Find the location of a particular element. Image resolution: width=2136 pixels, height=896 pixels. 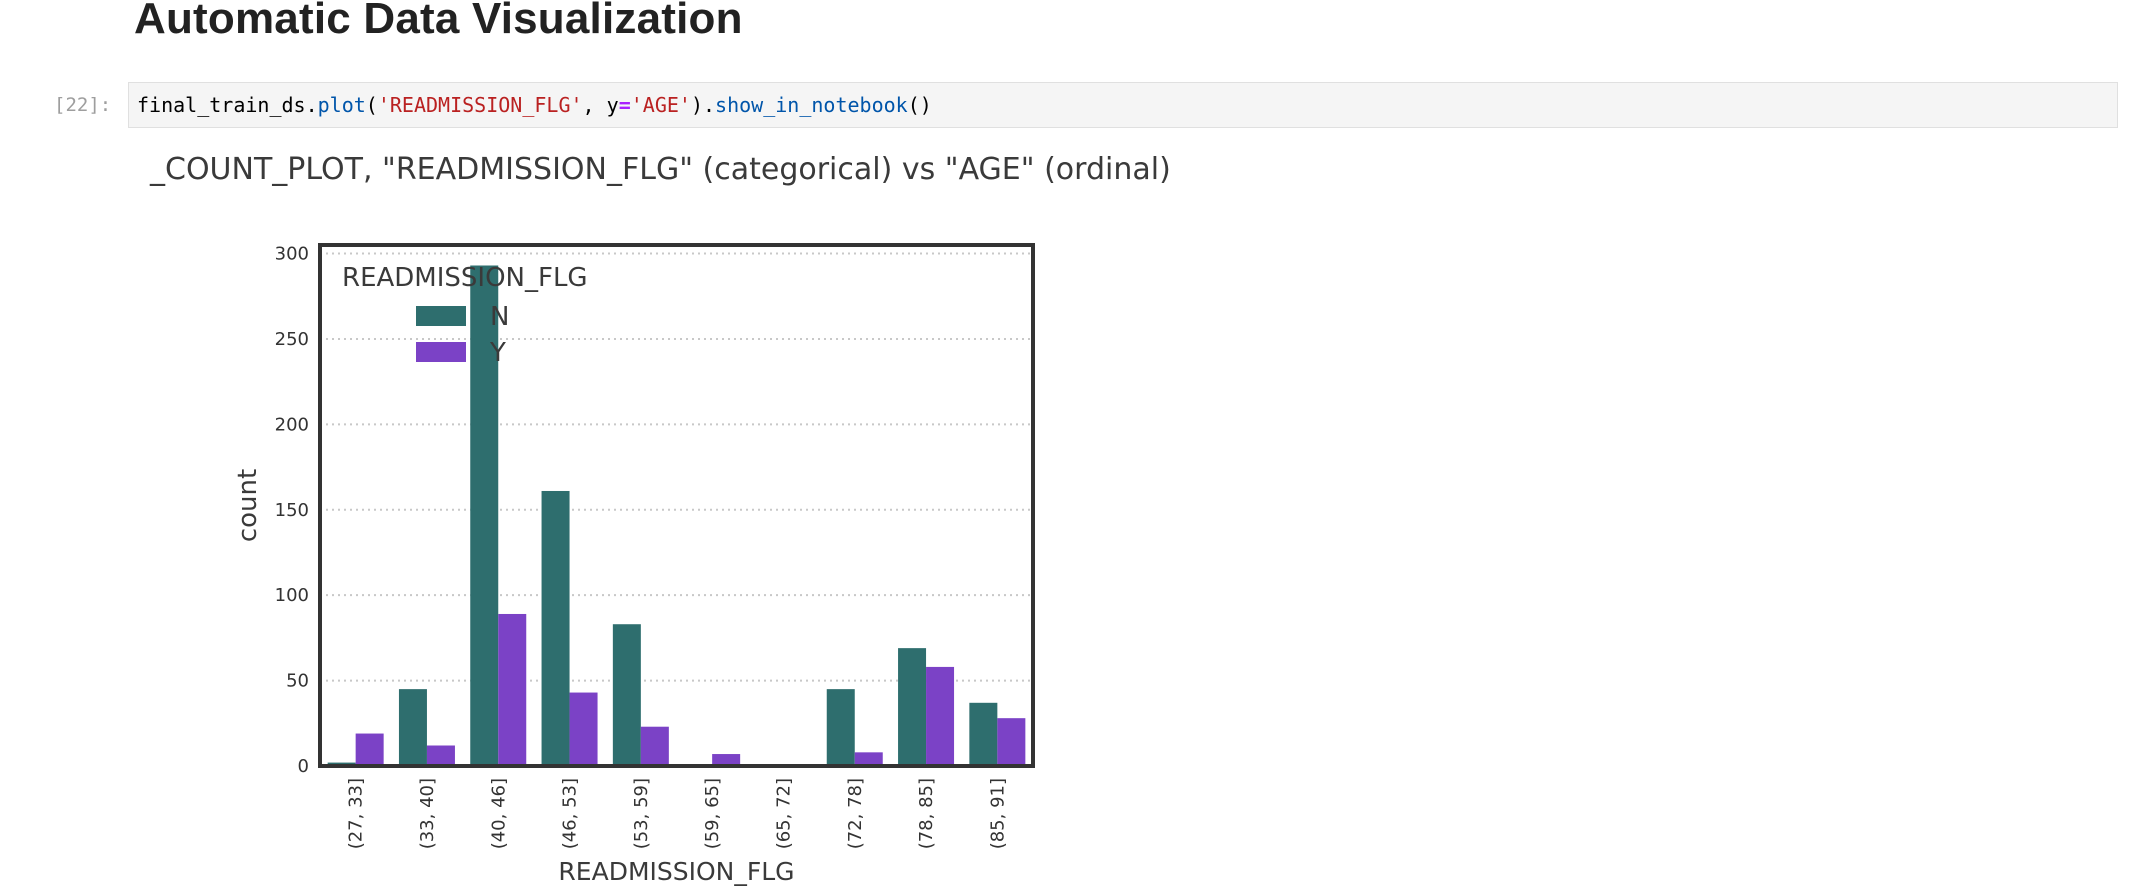

x-tick-label: (59, 65] is located at coordinates (712, 813).